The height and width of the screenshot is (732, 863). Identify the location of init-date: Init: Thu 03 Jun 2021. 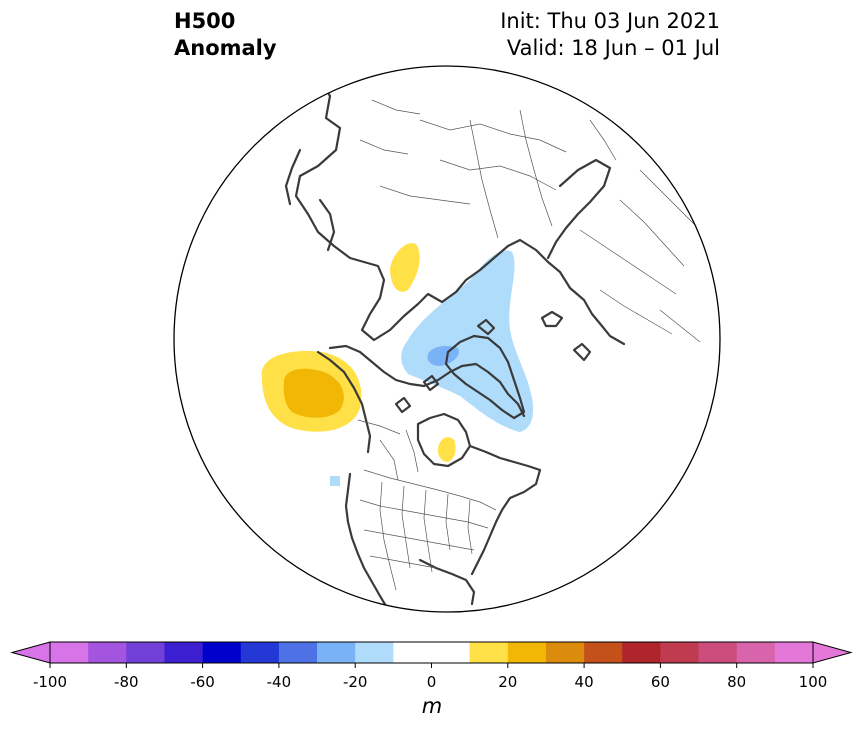
(610, 21).